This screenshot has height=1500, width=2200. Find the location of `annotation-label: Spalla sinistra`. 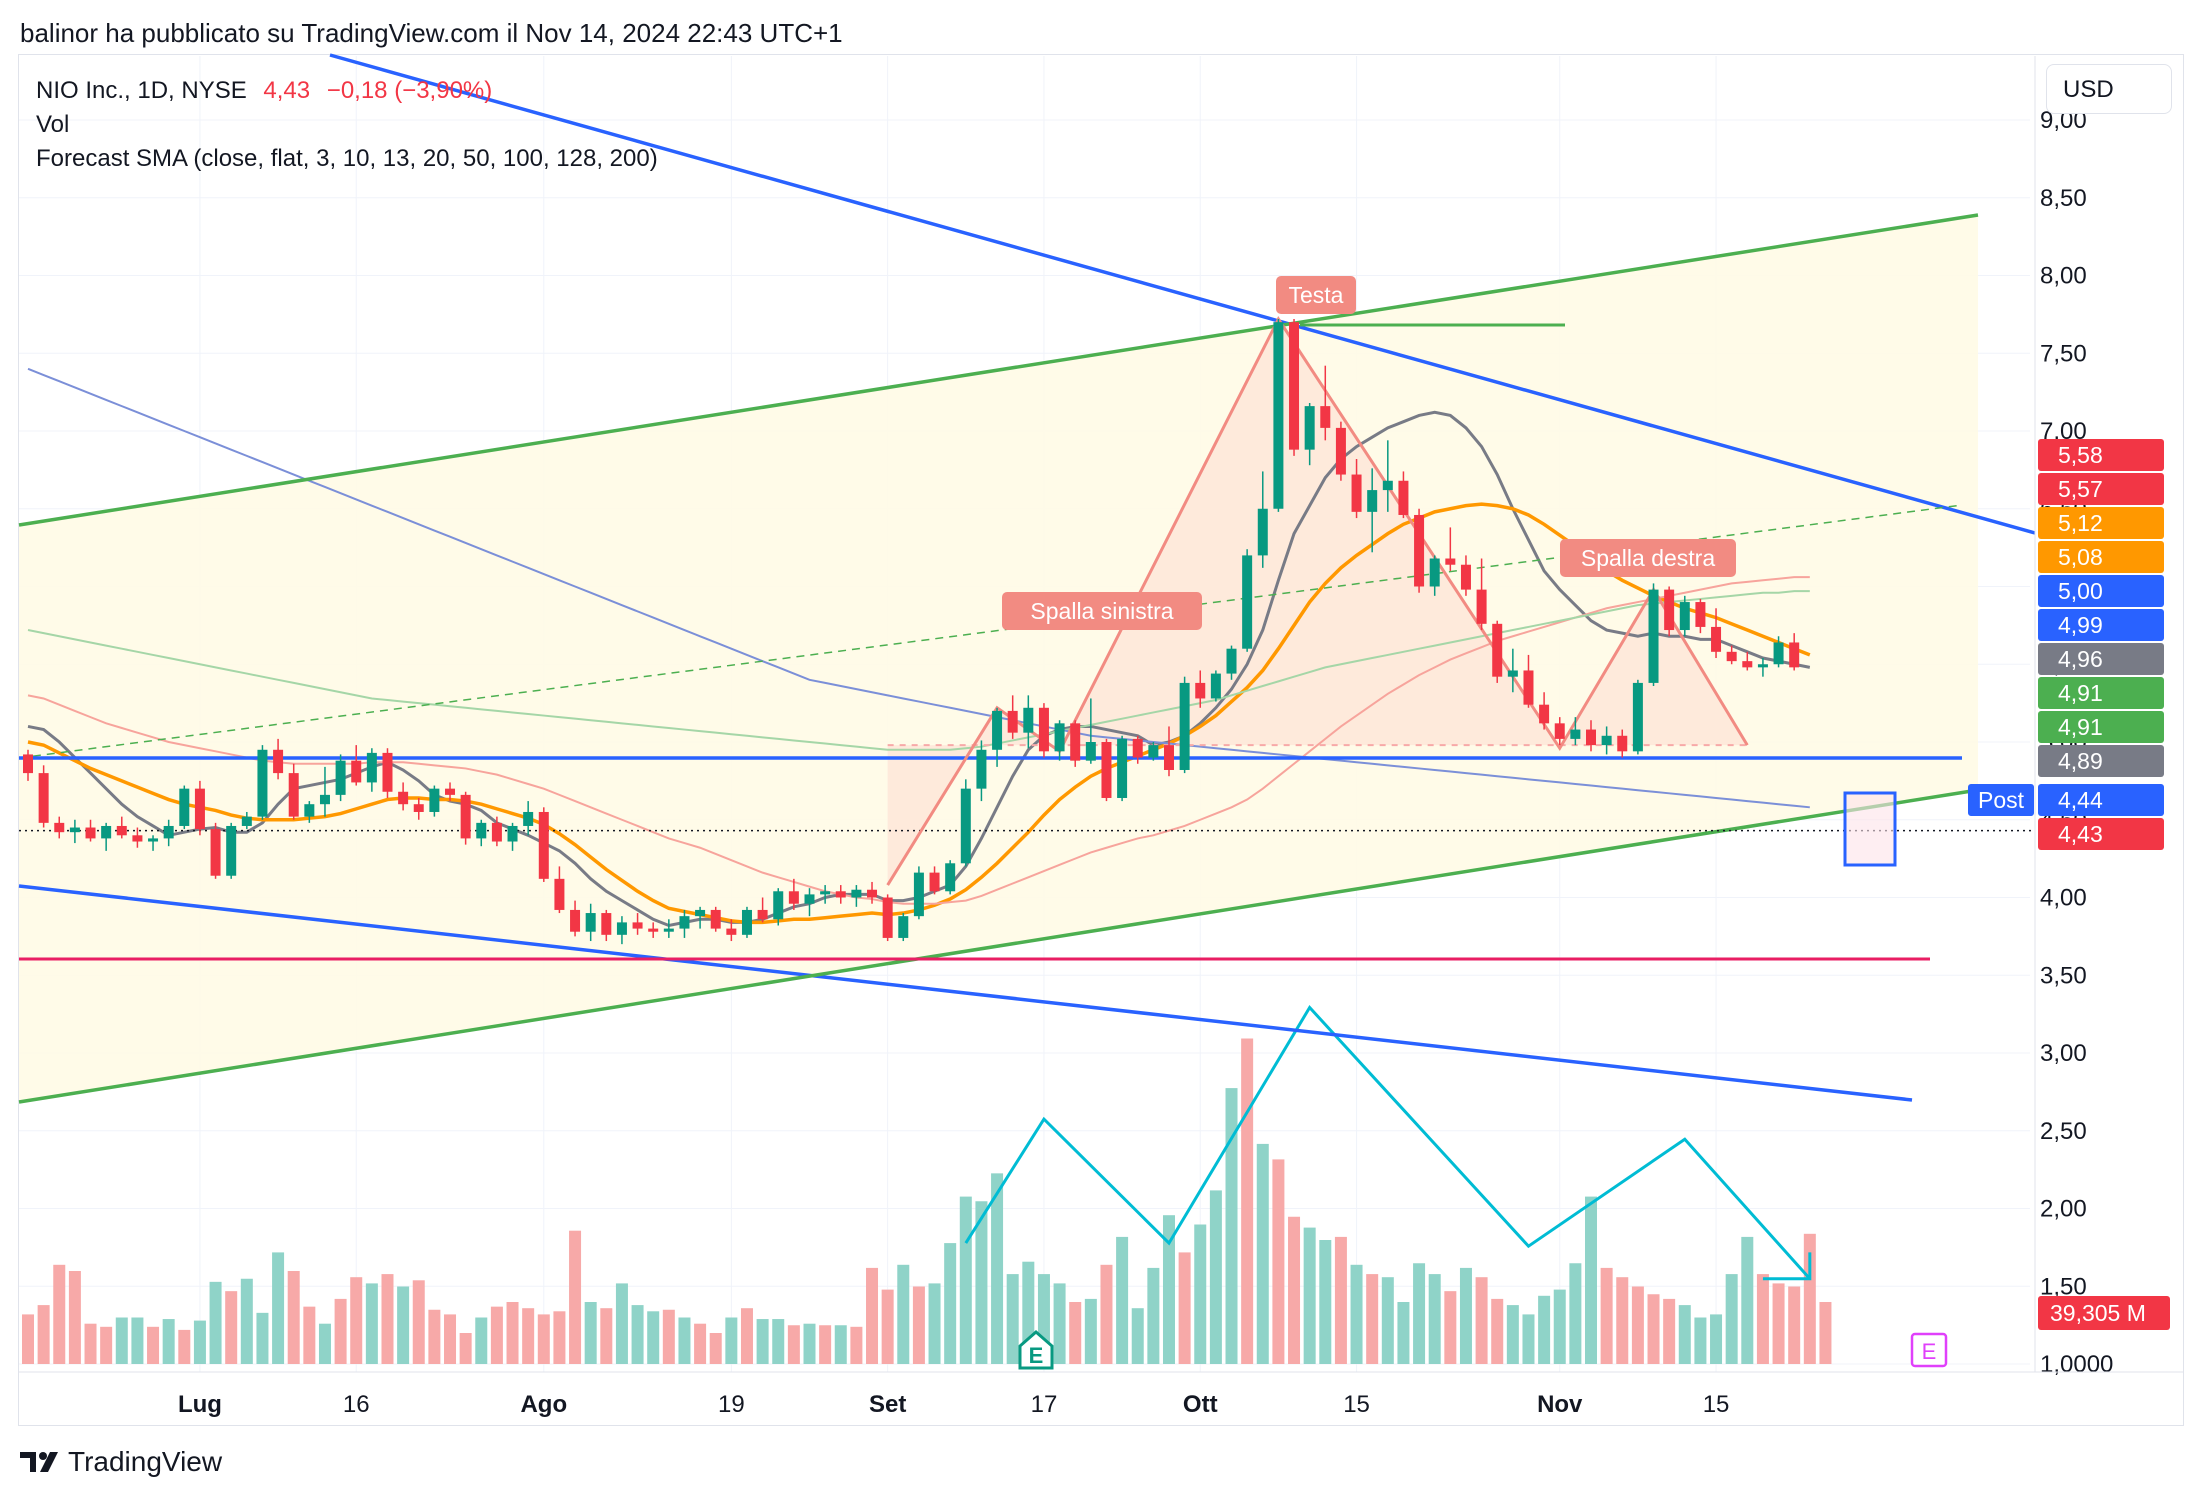

annotation-label: Spalla sinistra is located at coordinates (1101, 611).